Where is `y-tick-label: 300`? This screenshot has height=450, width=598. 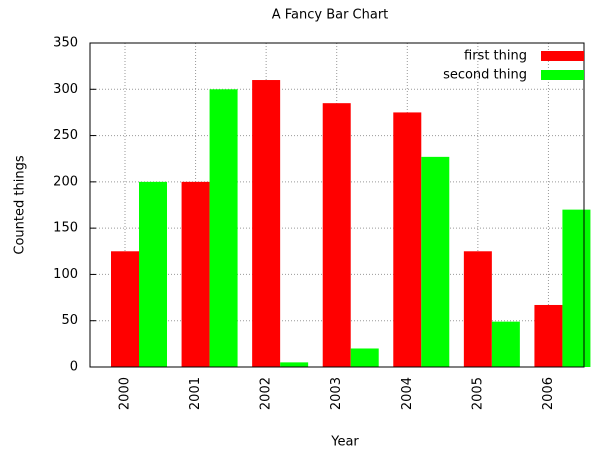 y-tick-label: 300 is located at coordinates (65, 89).